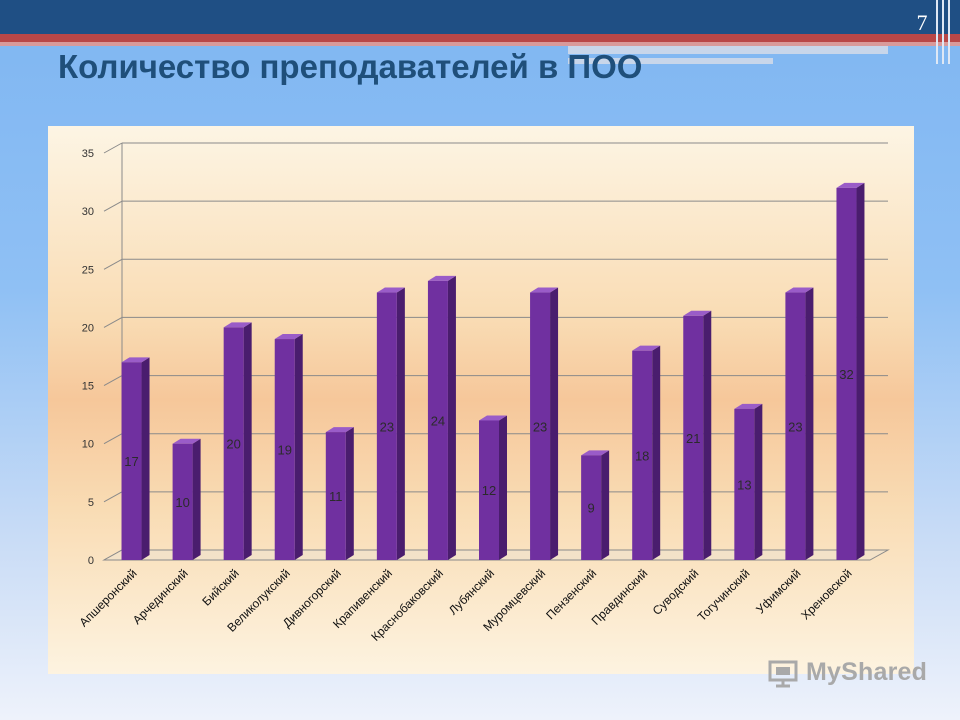  What do you see at coordinates (571, 594) in the screenshot?
I see `x-tick-label: Пензенский` at bounding box center [571, 594].